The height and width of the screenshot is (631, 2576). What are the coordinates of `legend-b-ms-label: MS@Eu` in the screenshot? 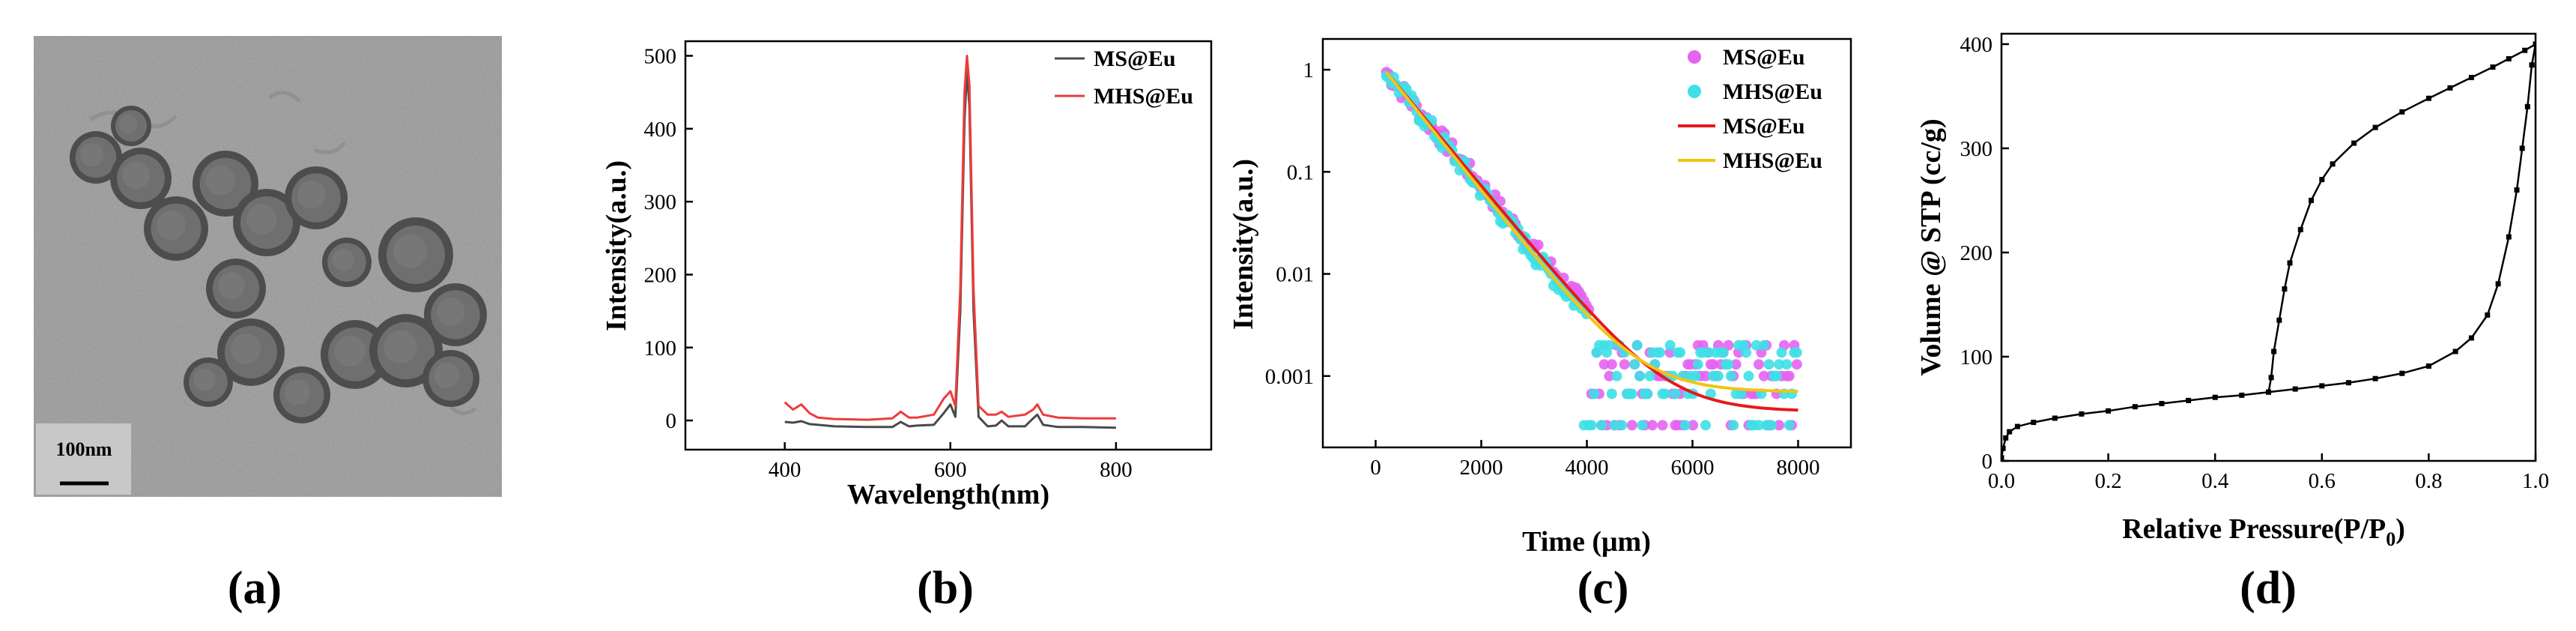 It's located at (1135, 58).